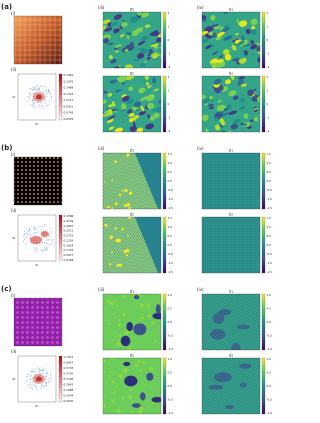  Describe the element at coordinates (14, 351) in the screenshot. I see `part-label: (ii)` at that location.